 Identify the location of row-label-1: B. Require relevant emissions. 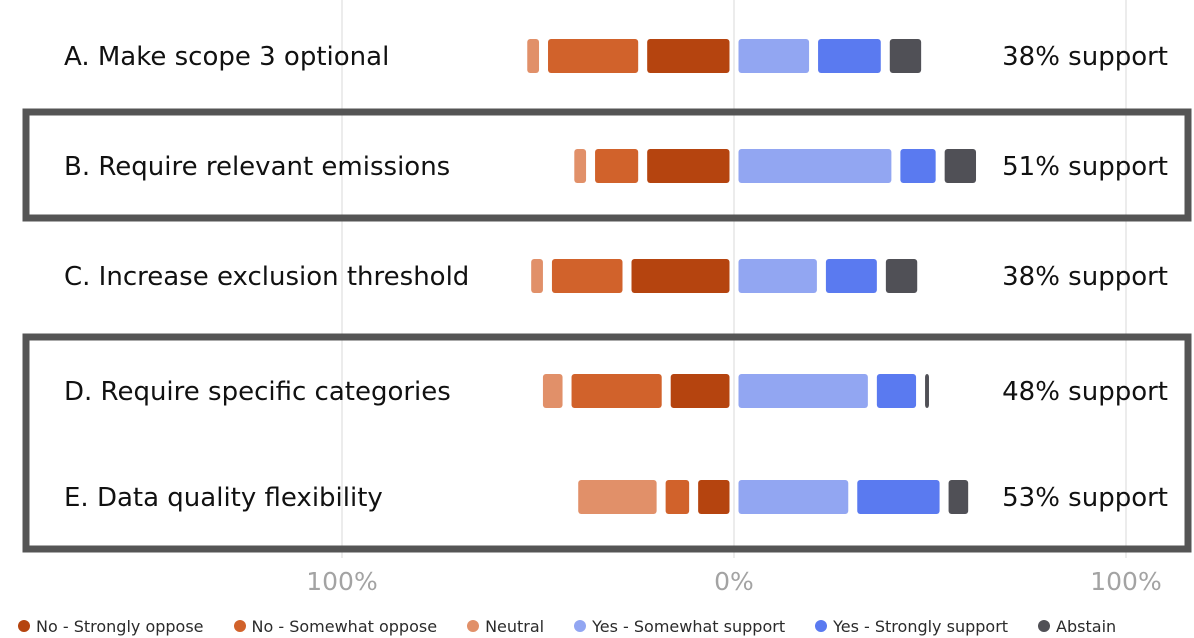
(257, 167).